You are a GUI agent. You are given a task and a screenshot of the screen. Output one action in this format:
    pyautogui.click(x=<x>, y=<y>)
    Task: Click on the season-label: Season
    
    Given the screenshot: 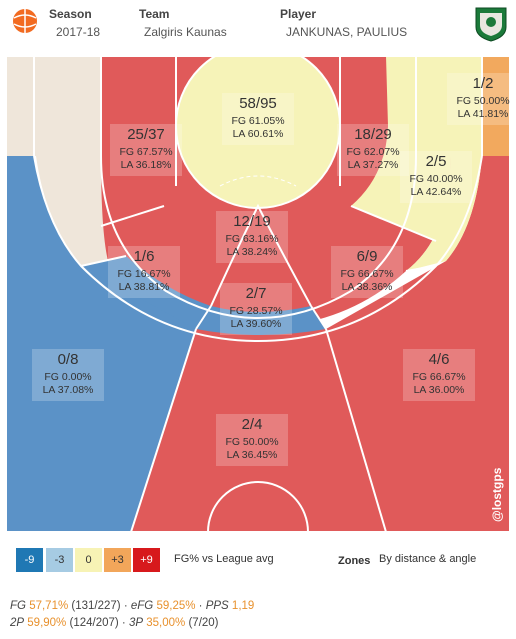 What is the action you would take?
    pyautogui.click(x=70, y=14)
    